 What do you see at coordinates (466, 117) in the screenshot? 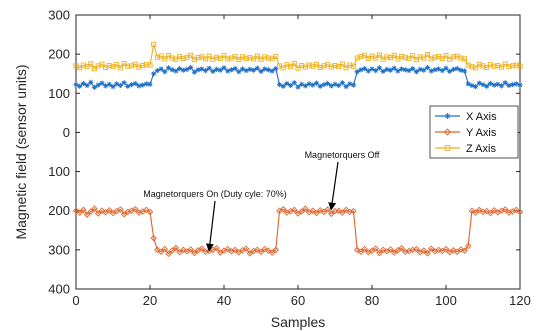
I see `legend-item: X Axis` at bounding box center [466, 117].